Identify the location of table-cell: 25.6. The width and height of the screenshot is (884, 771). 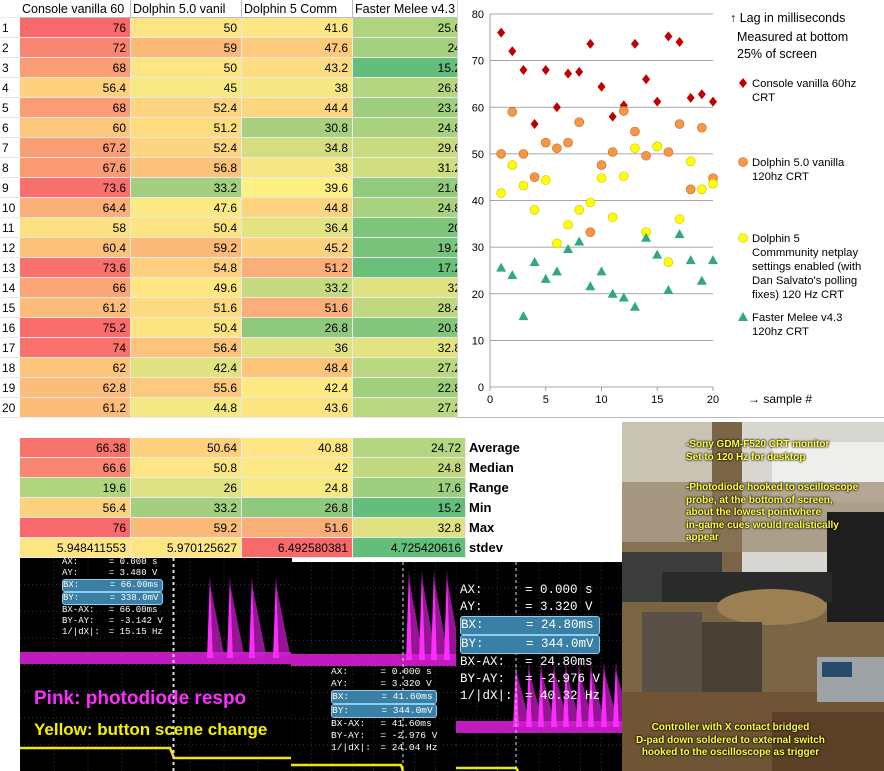
(409, 28).